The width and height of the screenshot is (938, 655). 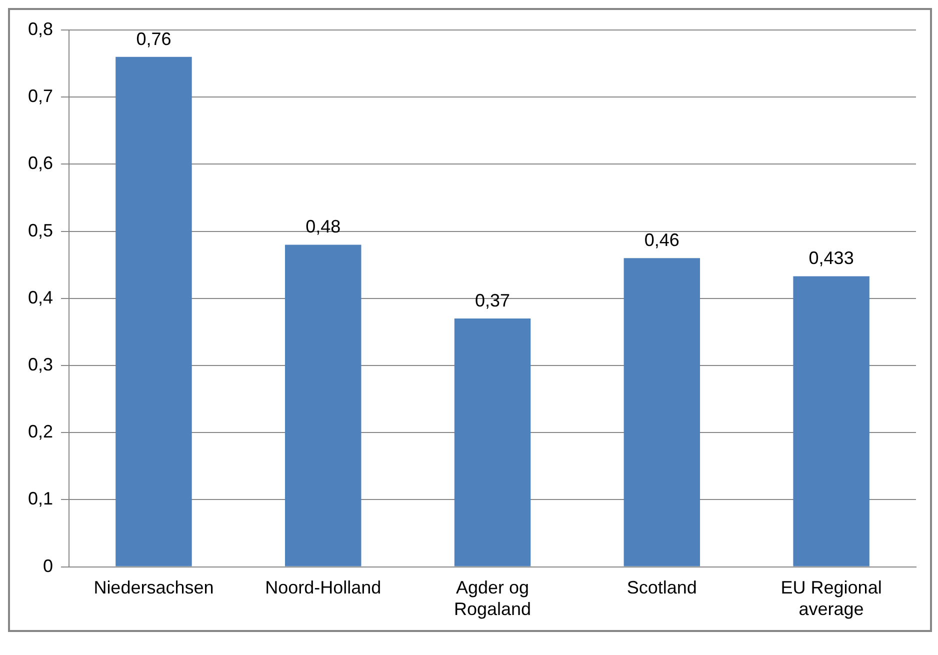 I want to click on y-tick-label: 0, so click(x=48, y=566).